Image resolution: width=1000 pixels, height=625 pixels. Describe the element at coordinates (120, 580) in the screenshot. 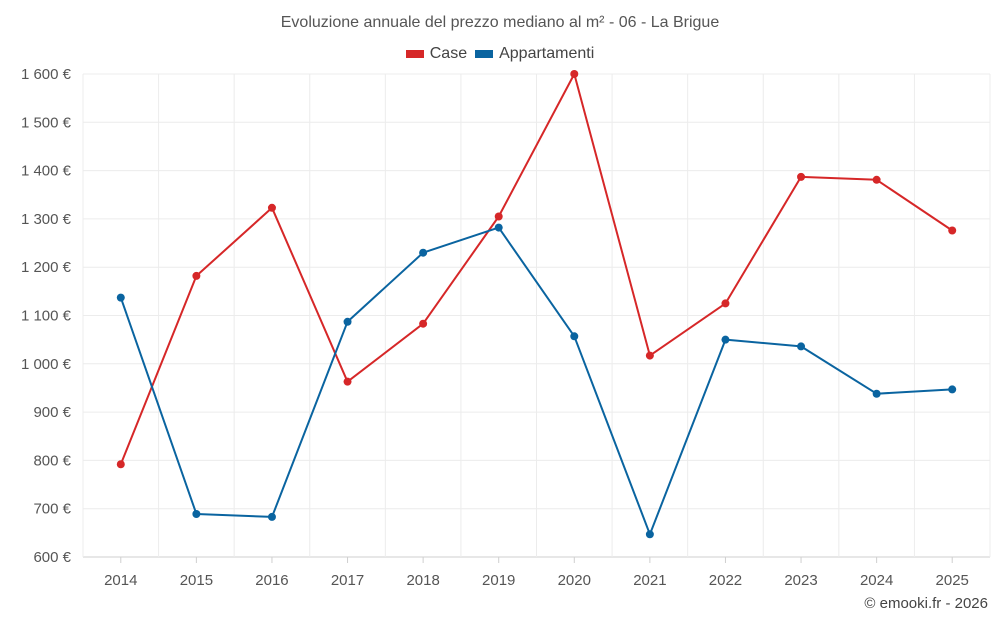

I see `x-tick-label: 2014` at that location.